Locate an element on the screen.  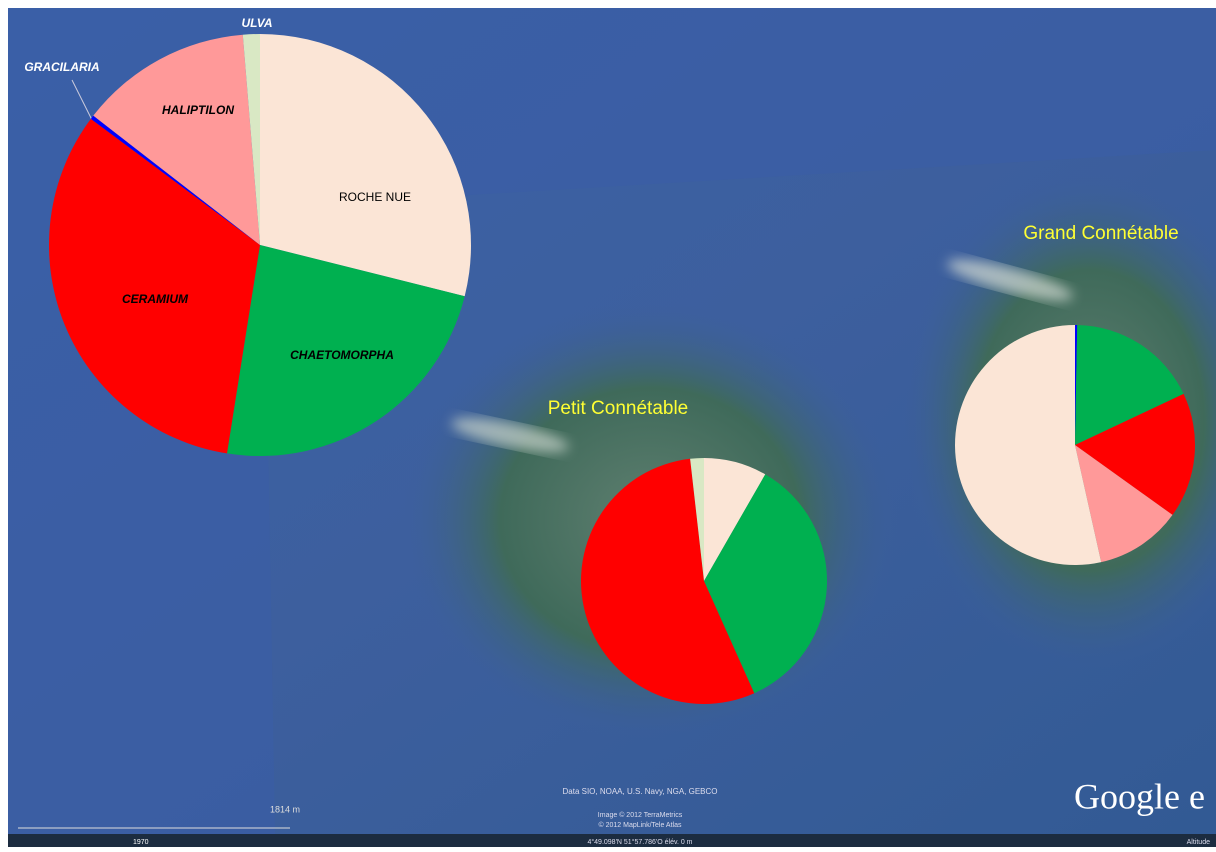
scale: 1814 m is located at coordinates (285, 809).